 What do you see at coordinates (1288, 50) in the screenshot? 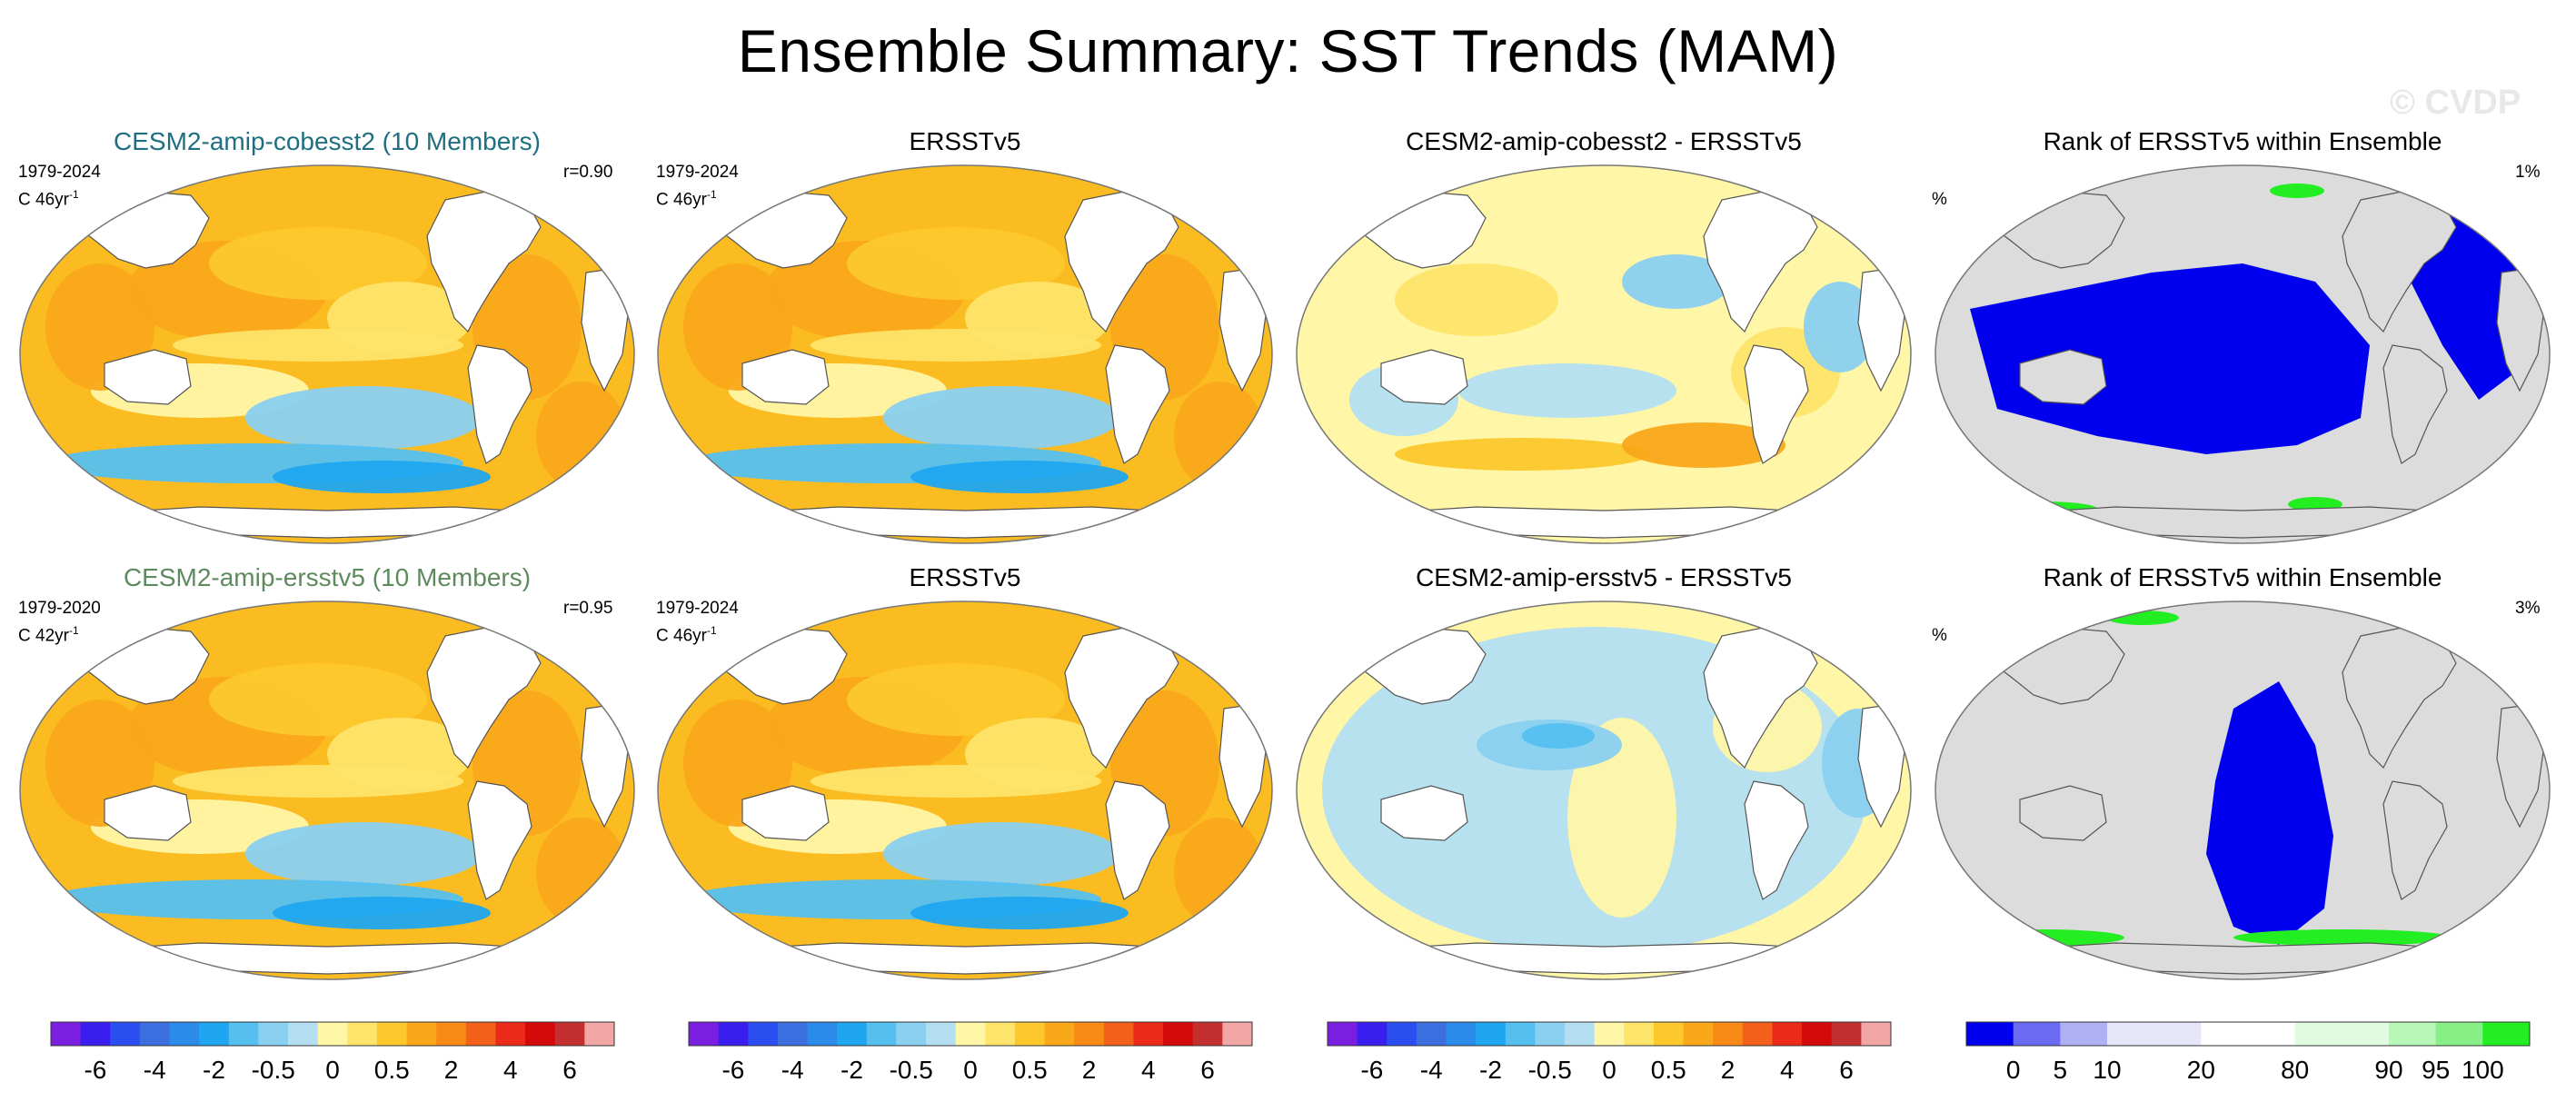
I see `page-title: Ensemble Summary: SST Trends (MAM)` at bounding box center [1288, 50].